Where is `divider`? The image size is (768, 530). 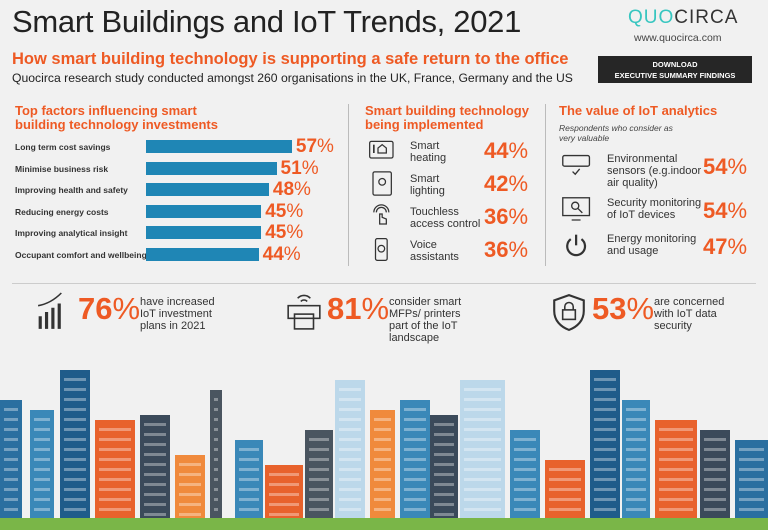 divider is located at coordinates (348, 185).